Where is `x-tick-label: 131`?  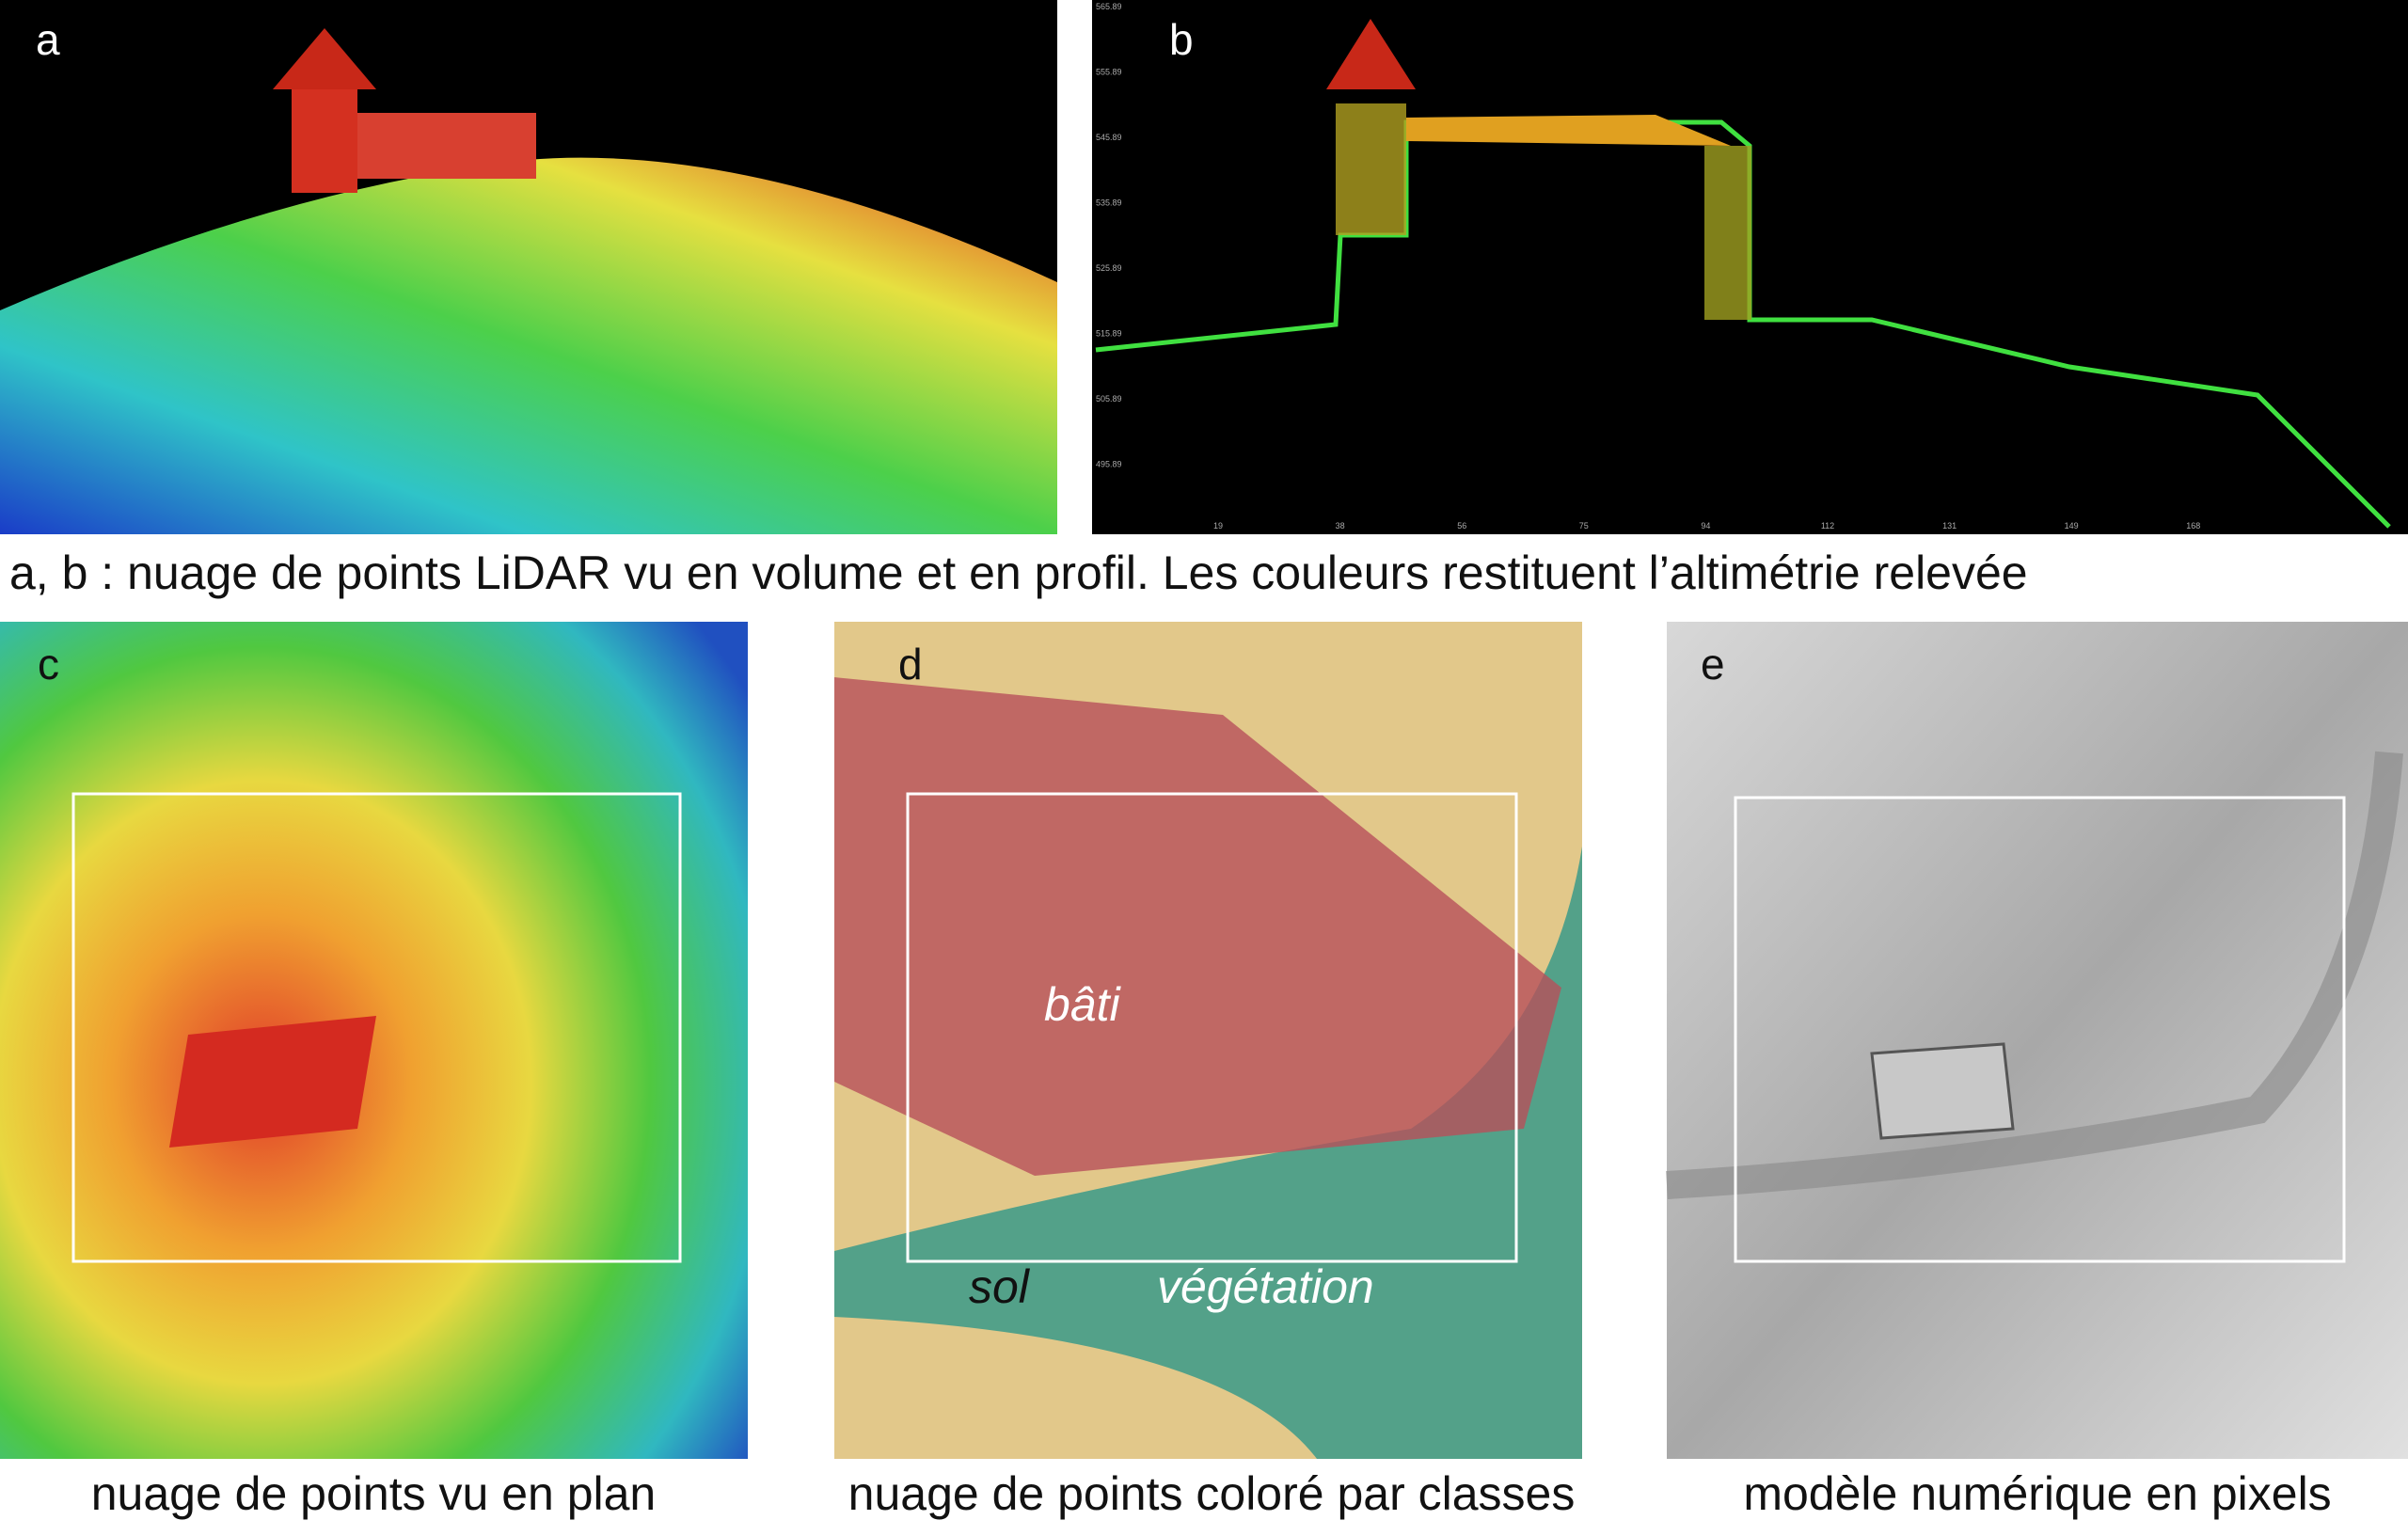
x-tick-label: 131 is located at coordinates (1949, 525).